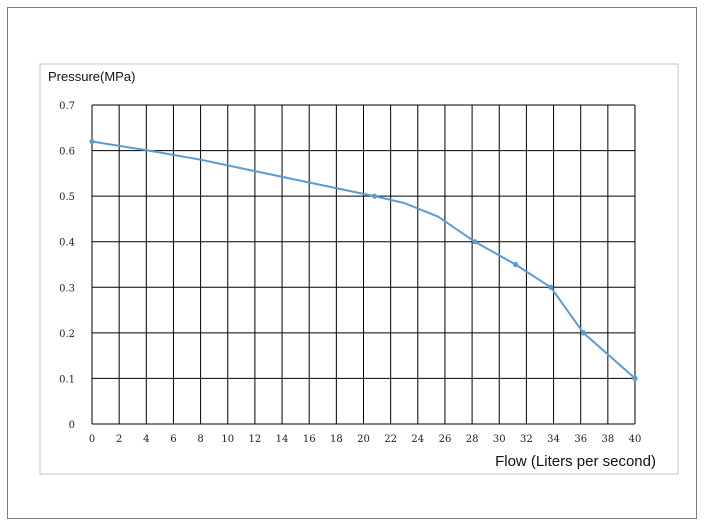 Image resolution: width=707 pixels, height=528 pixels. What do you see at coordinates (67, 334) in the screenshot?
I see `y-tick-label: 0.2` at bounding box center [67, 334].